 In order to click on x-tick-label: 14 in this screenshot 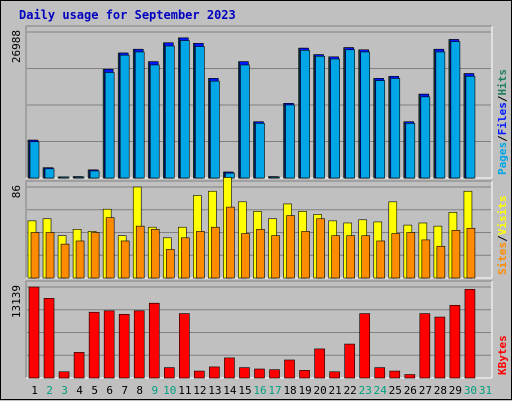, I will do `click(230, 390)`.